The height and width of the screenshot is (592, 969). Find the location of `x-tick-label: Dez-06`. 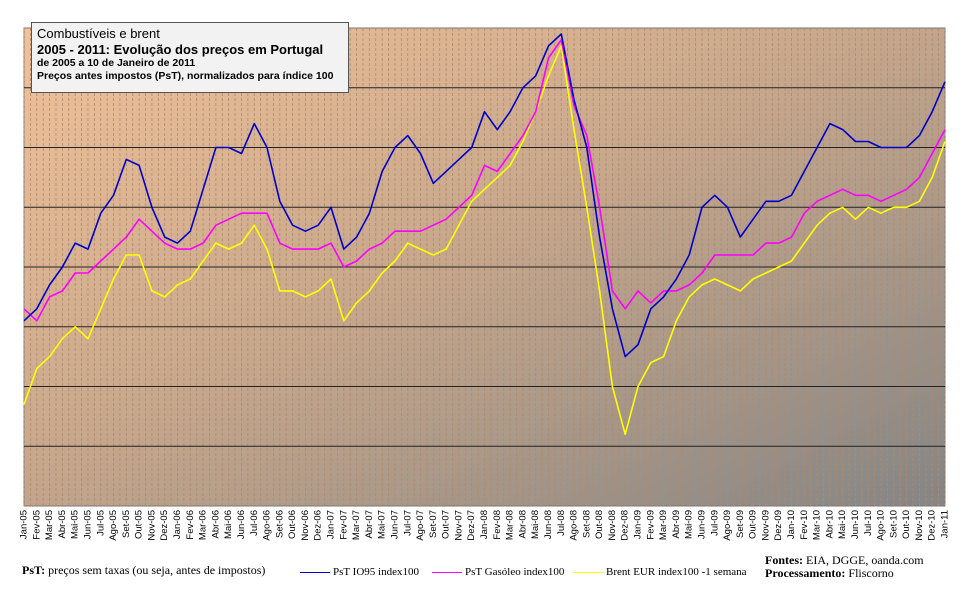

x-tick-label: Dez-06 is located at coordinates (318, 525).